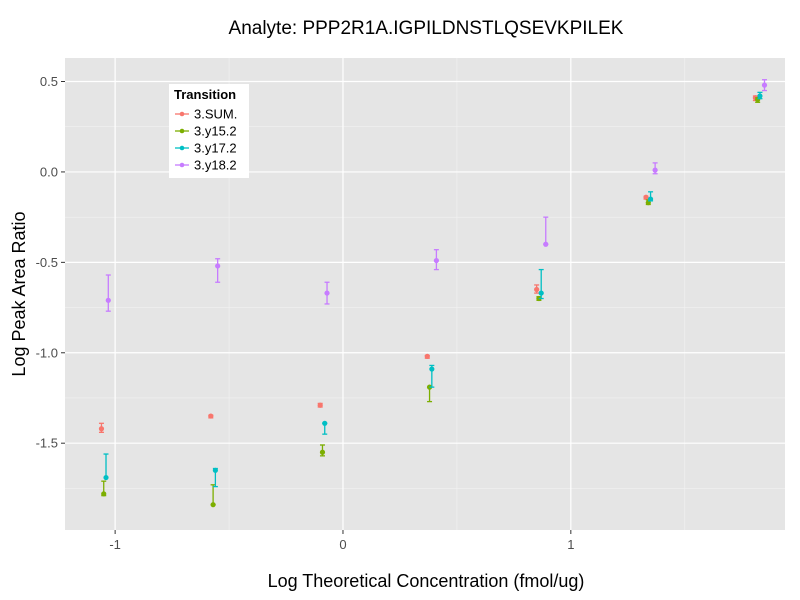  What do you see at coordinates (205, 94) in the screenshot?
I see `legend-title: Transition` at bounding box center [205, 94].